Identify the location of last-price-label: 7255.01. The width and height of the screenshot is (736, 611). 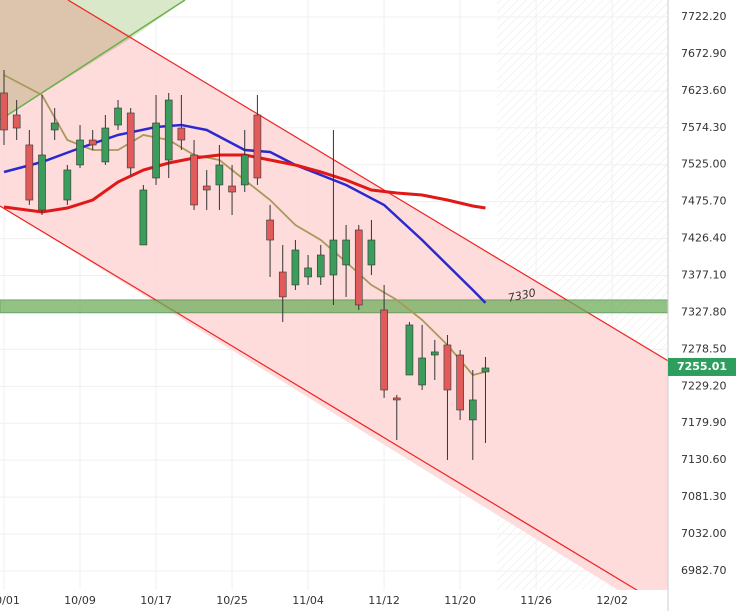
(702, 366).